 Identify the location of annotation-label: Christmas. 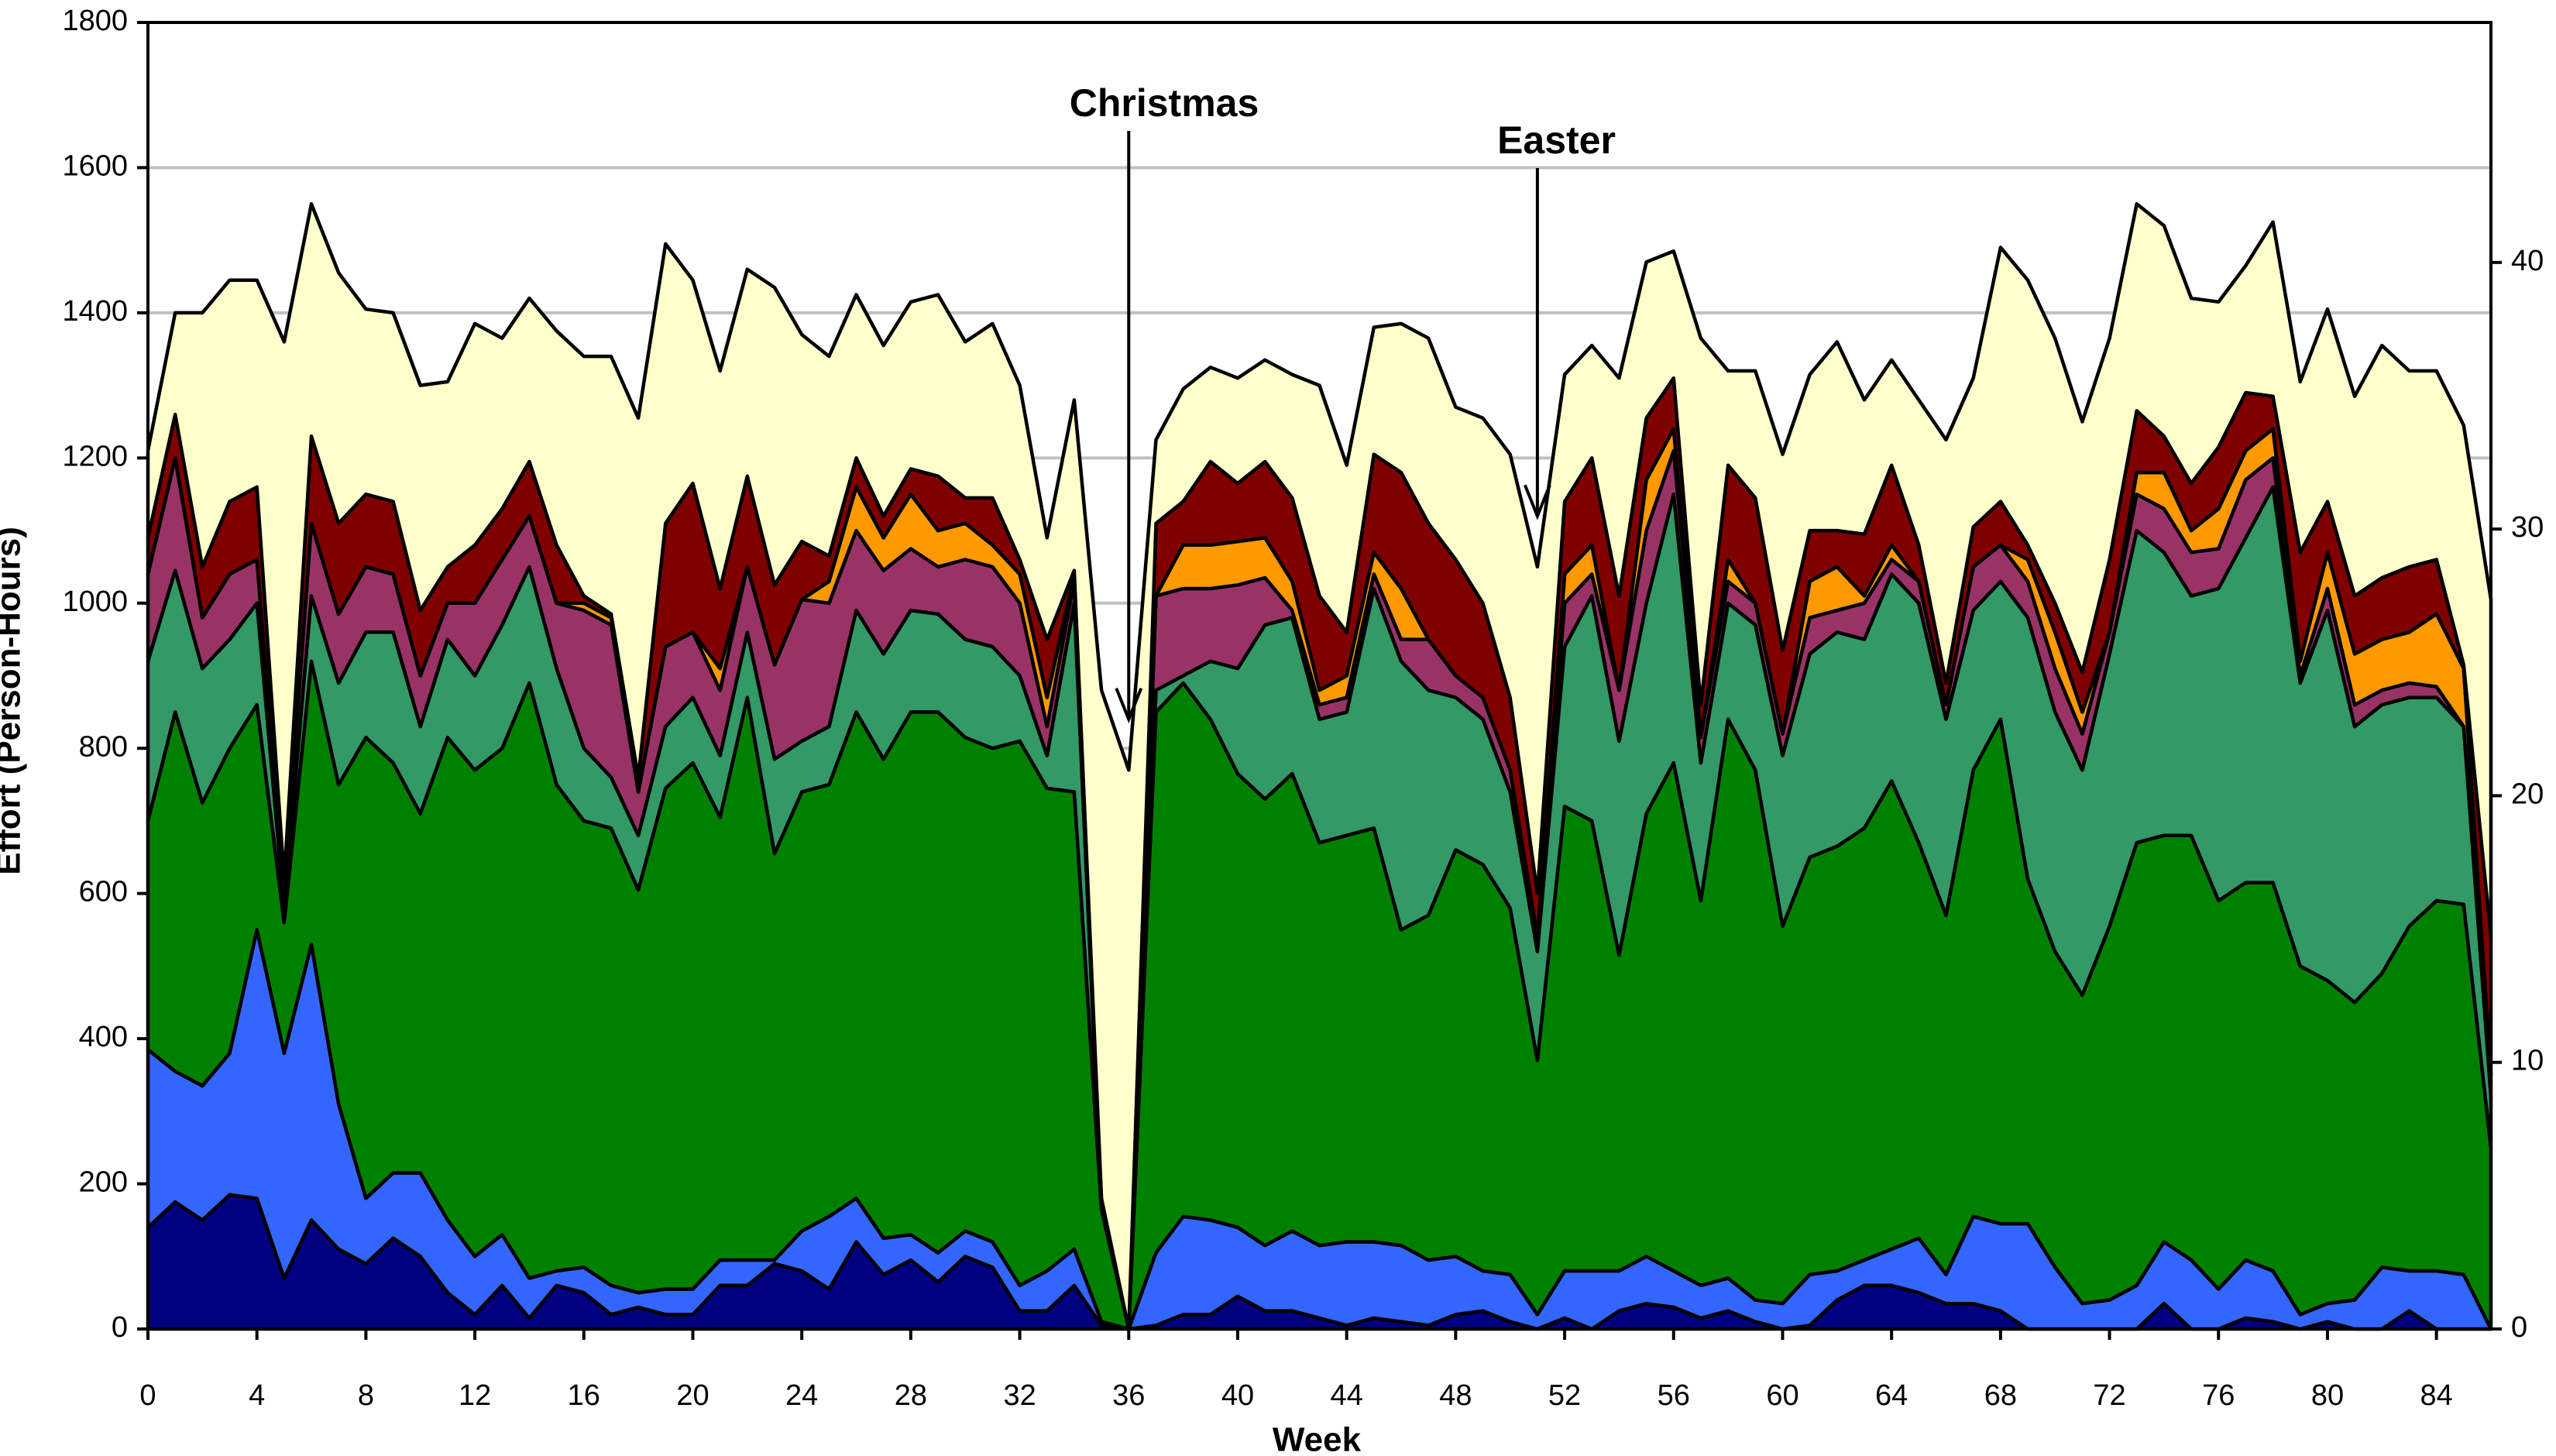
(1164, 103).